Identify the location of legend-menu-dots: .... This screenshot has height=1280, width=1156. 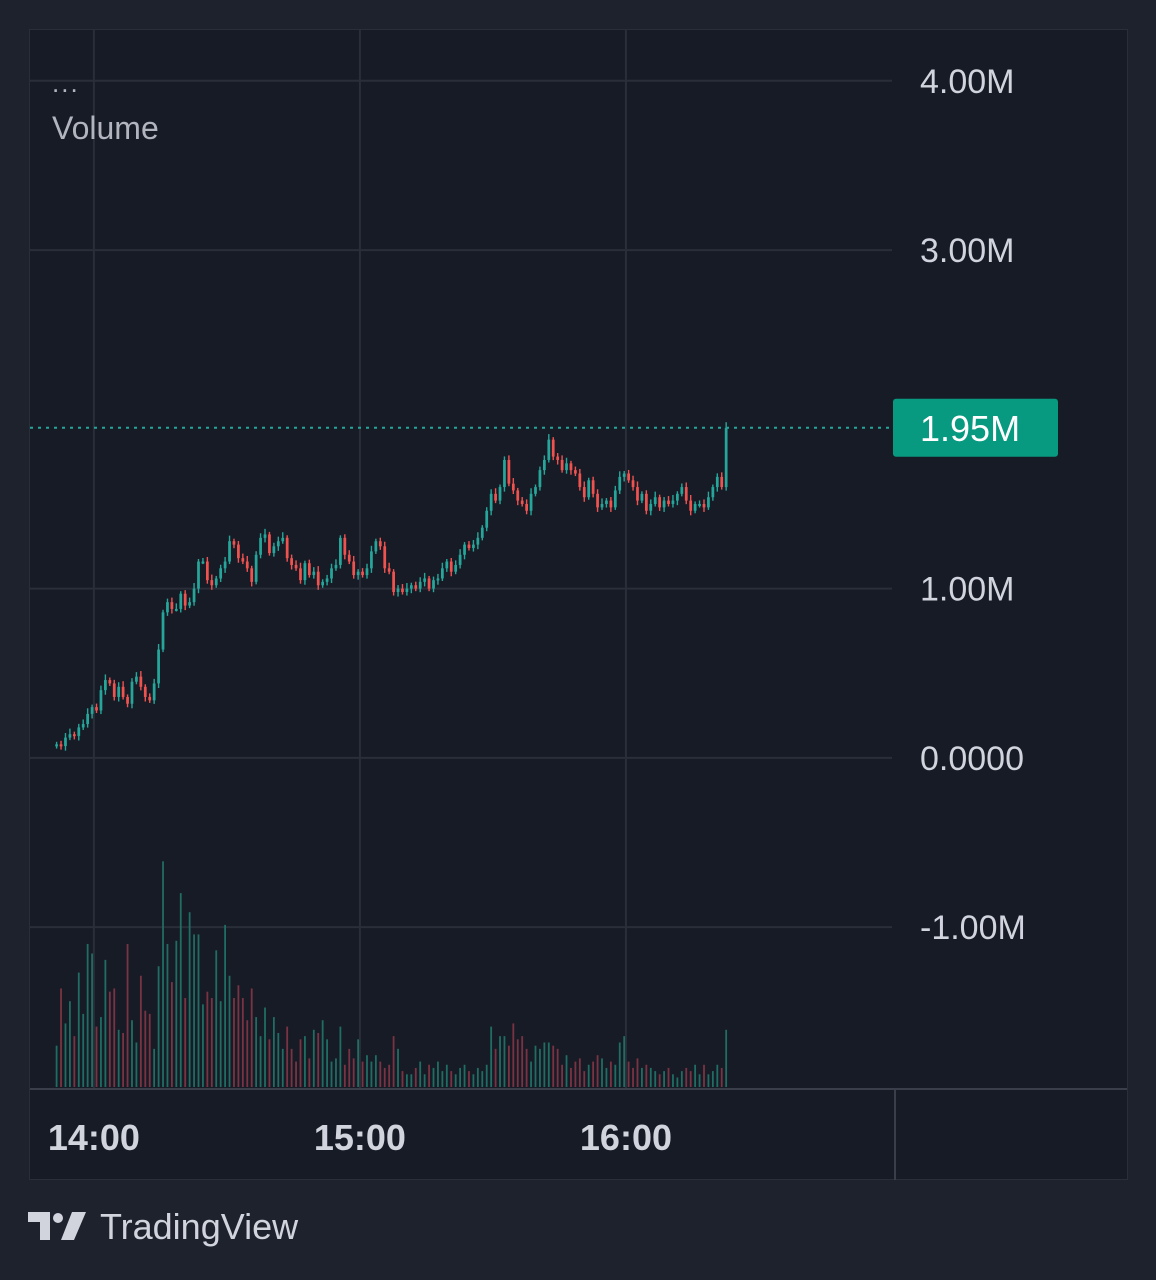
(66, 83).